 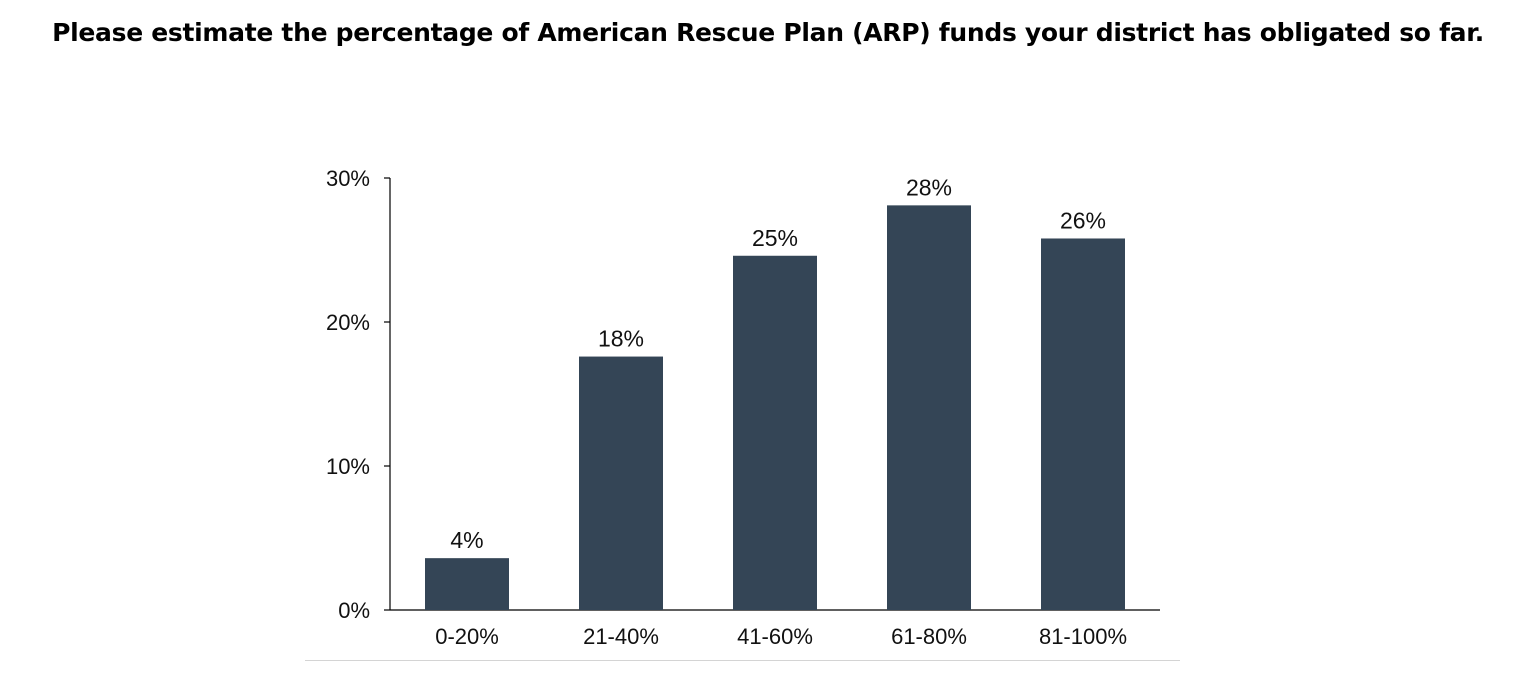 What do you see at coordinates (467, 636) in the screenshot?
I see `x-tick-label: 0-20%` at bounding box center [467, 636].